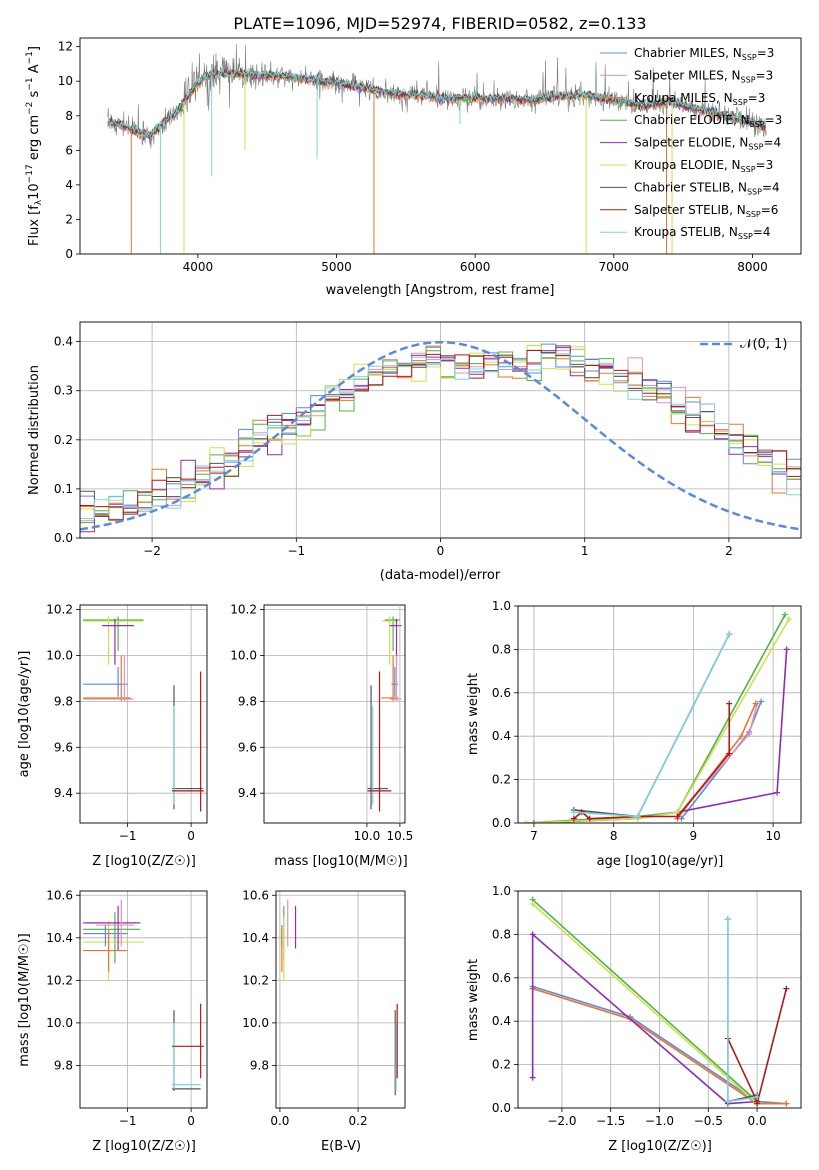  What do you see at coordinates (614, 836) in the screenshot?
I see `x-tick-label: 8` at bounding box center [614, 836].